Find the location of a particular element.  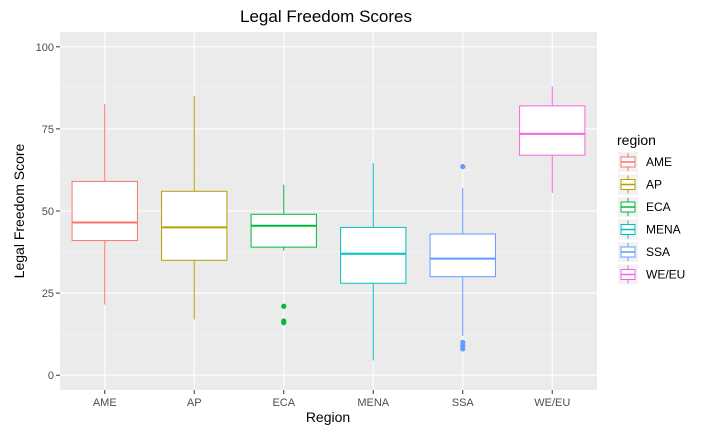

legend-item-mena: MENA is located at coordinates (649, 229).